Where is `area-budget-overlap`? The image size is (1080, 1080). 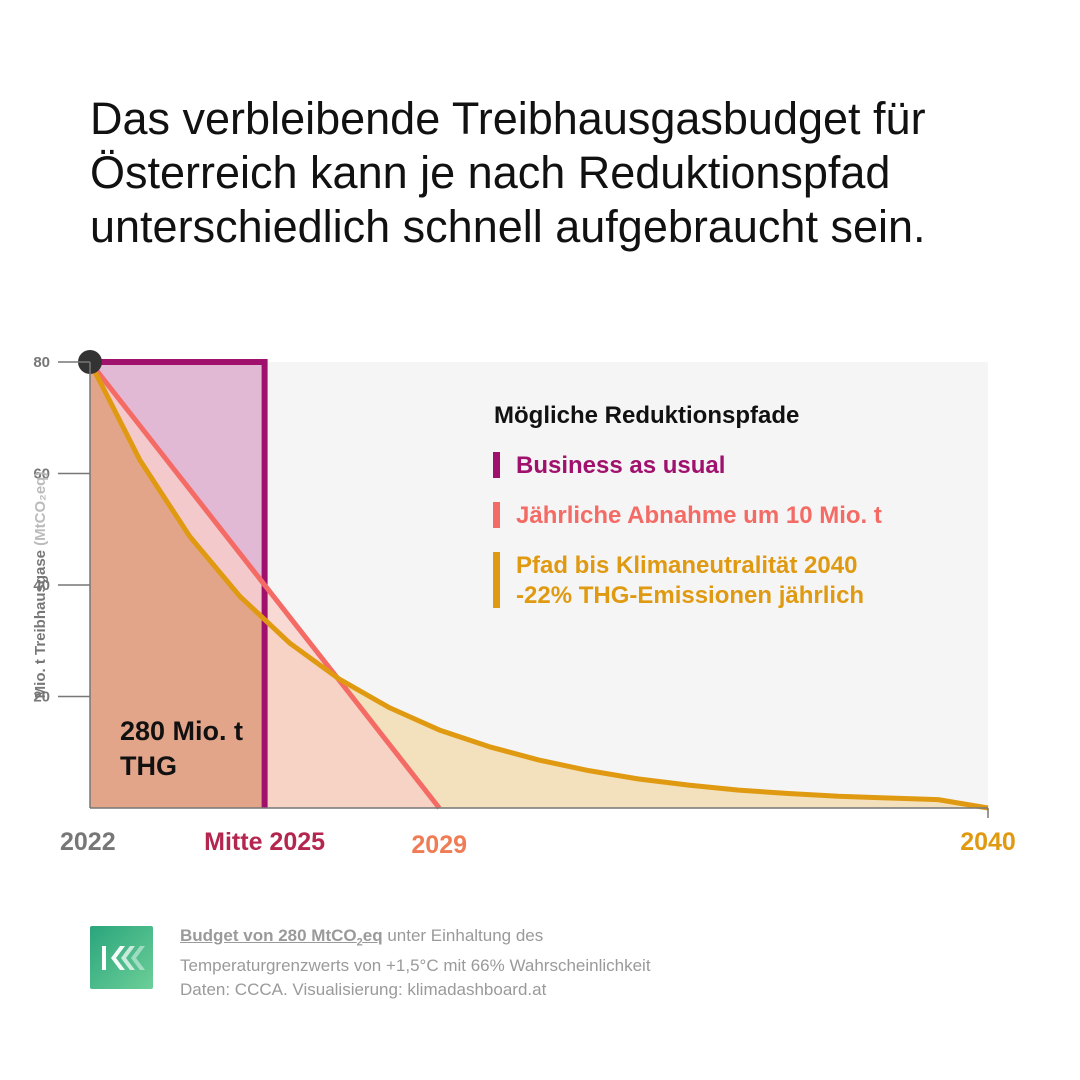
area-budget-overlap is located at coordinates (177, 585).